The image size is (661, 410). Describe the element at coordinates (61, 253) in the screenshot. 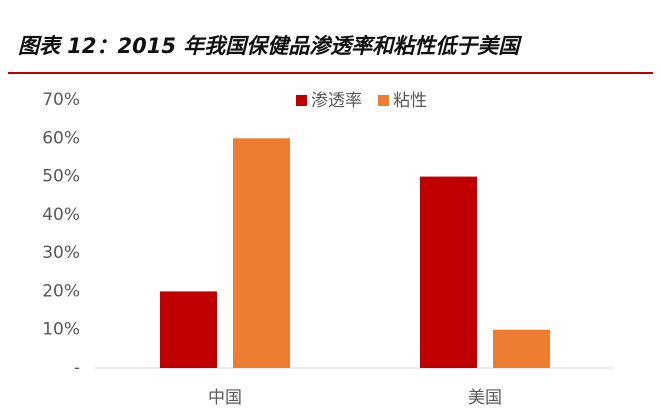

I see `y-tick-label: 30%` at that location.